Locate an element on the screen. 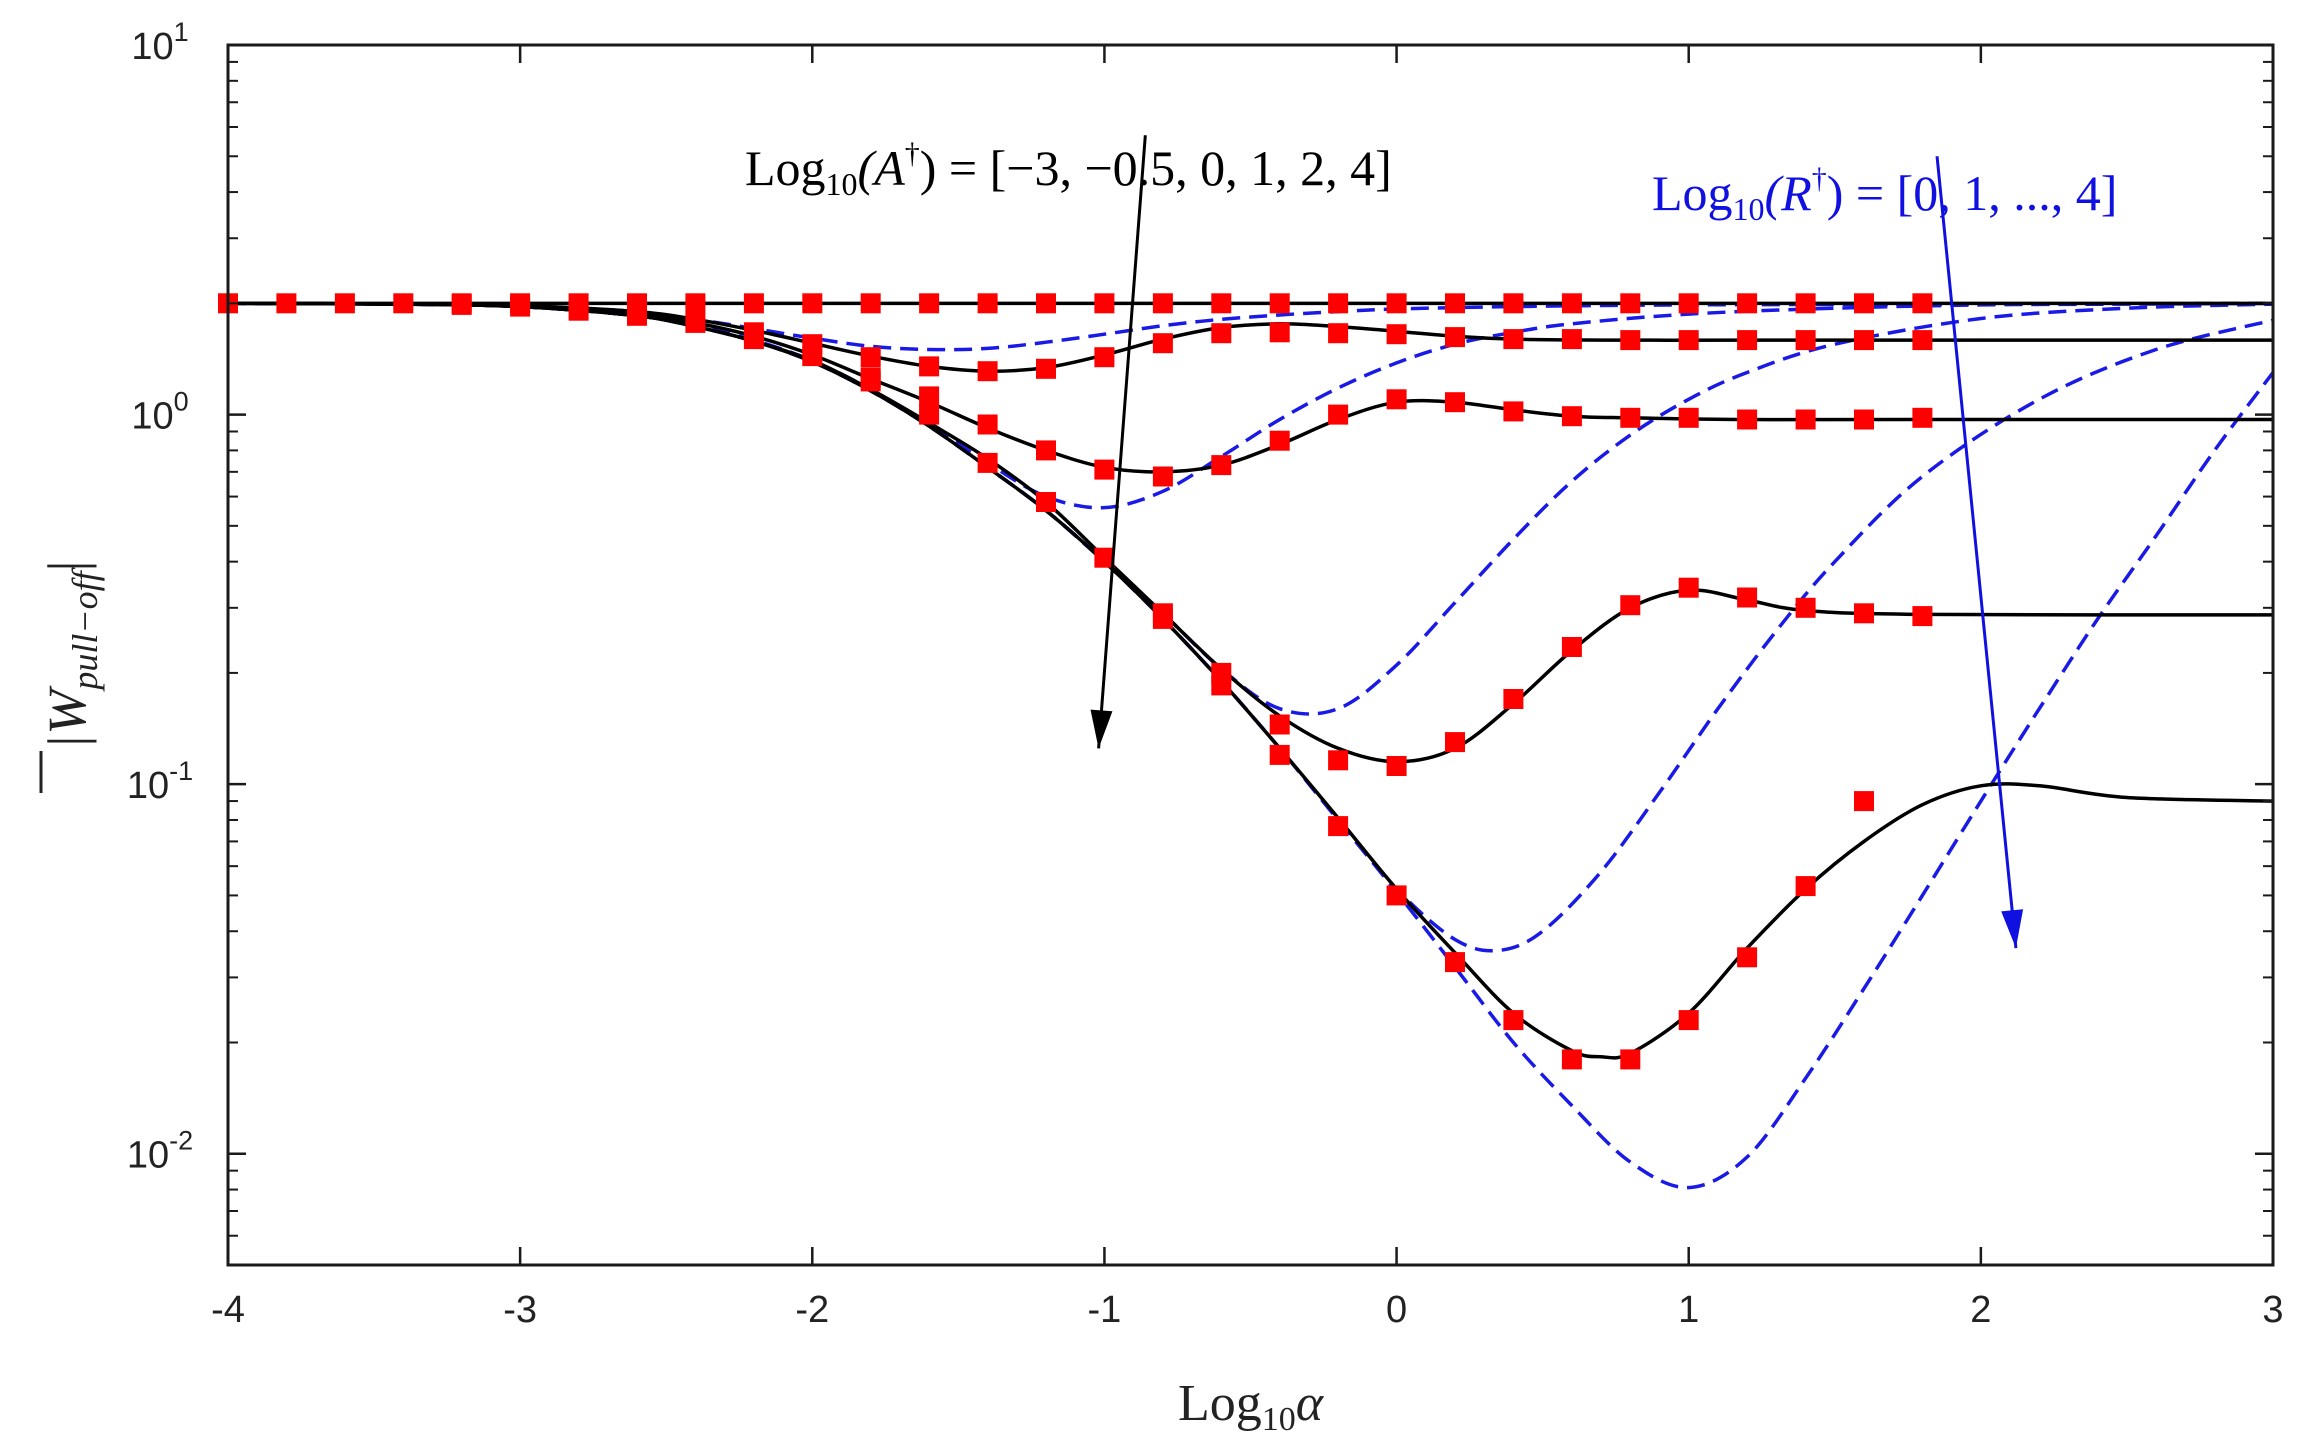 This screenshot has width=2300, height=1451. x-tick-label-4: 0 is located at coordinates (1396, 1310).